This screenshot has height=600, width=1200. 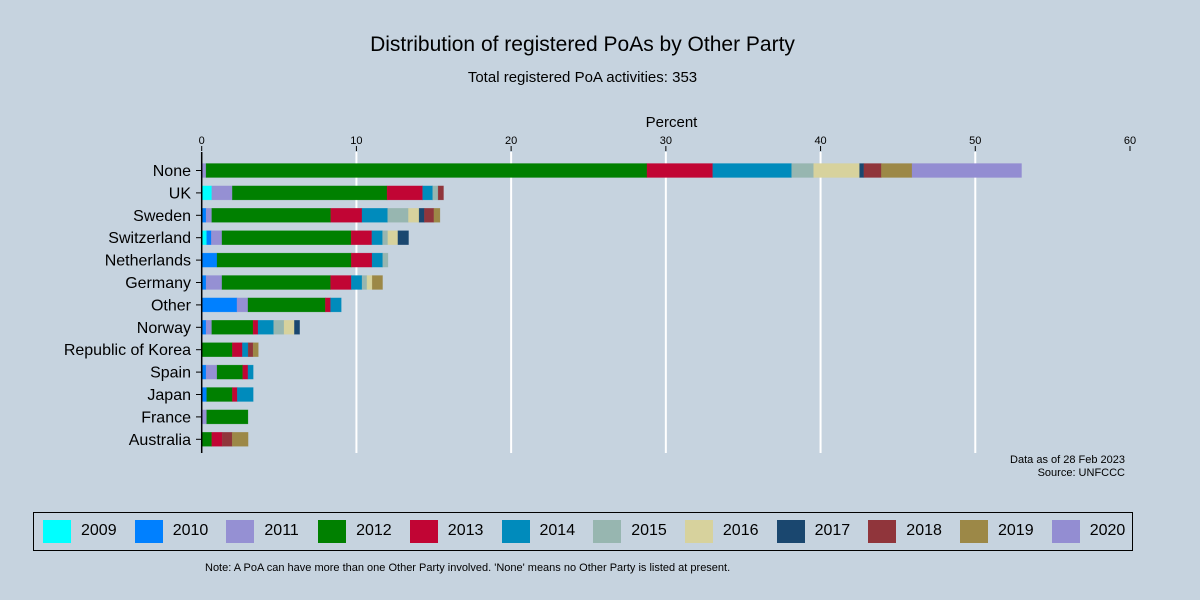 I want to click on legend-label: 2011, so click(x=281, y=530).